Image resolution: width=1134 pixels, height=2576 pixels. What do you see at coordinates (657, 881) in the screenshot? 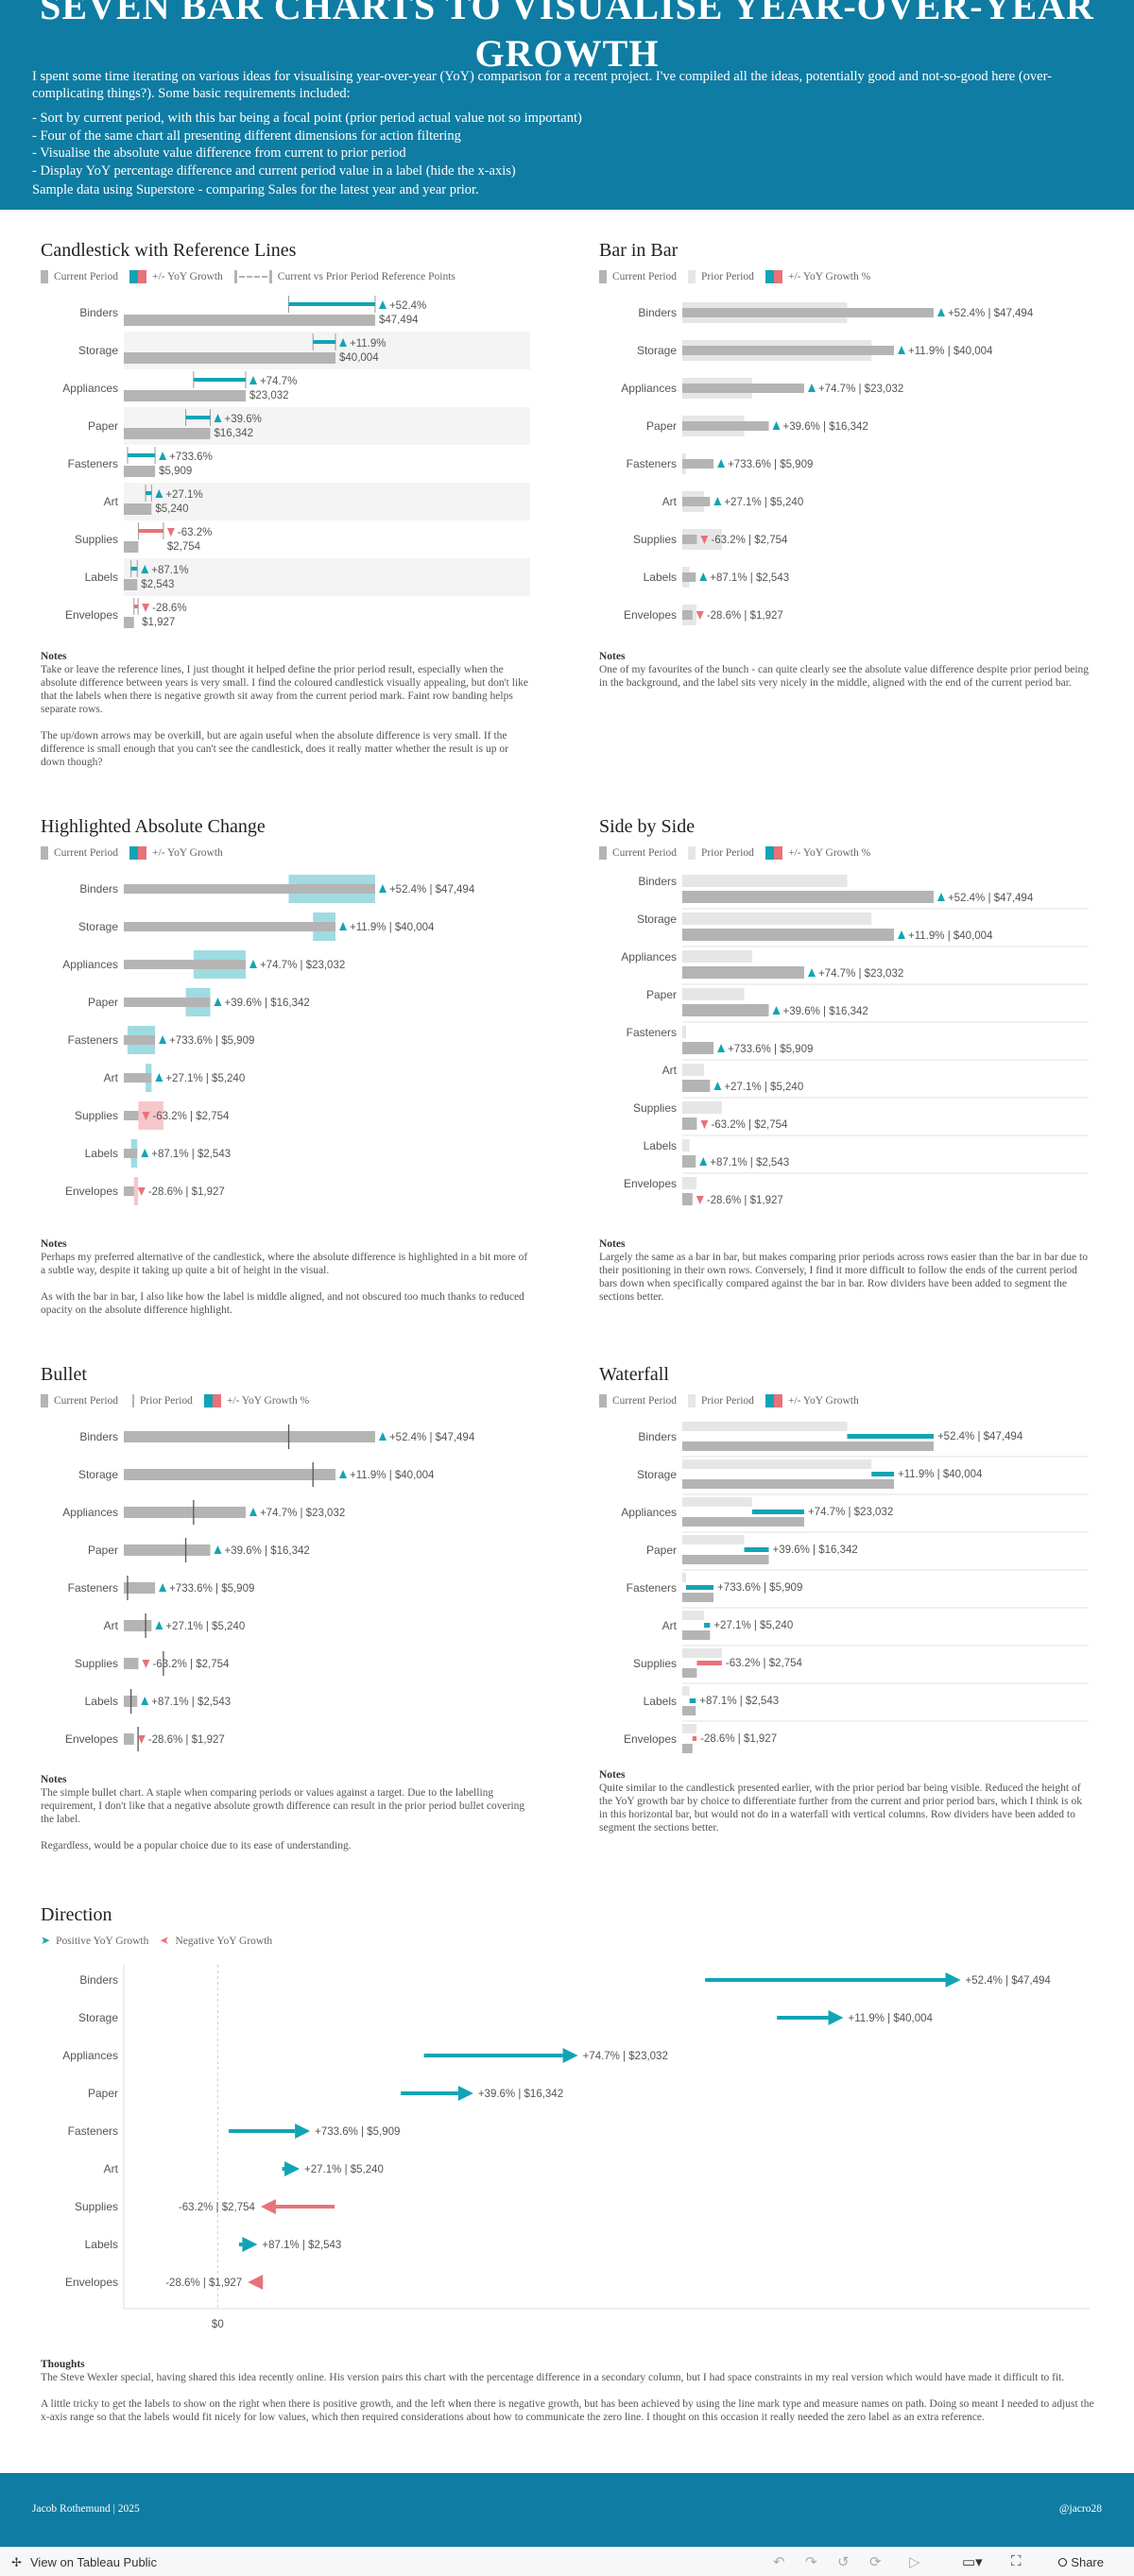
I see `category-label: Binders` at bounding box center [657, 881].